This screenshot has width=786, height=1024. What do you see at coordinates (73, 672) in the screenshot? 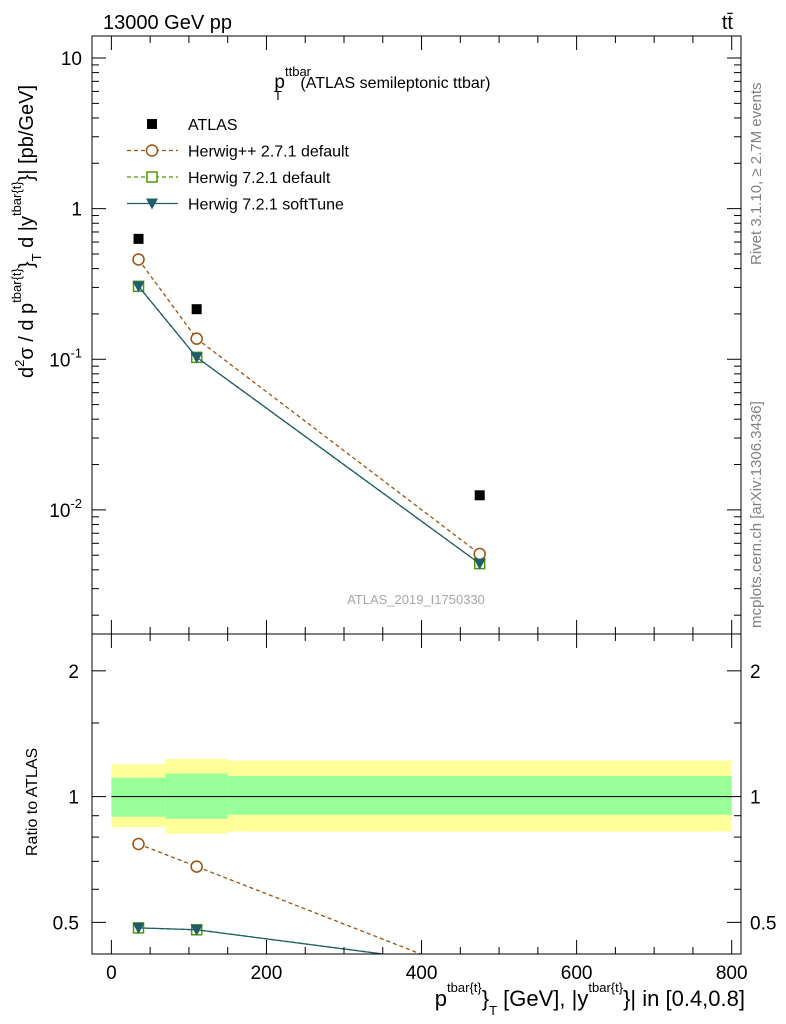
I see `ratio-y-tick-label: 2` at bounding box center [73, 672].